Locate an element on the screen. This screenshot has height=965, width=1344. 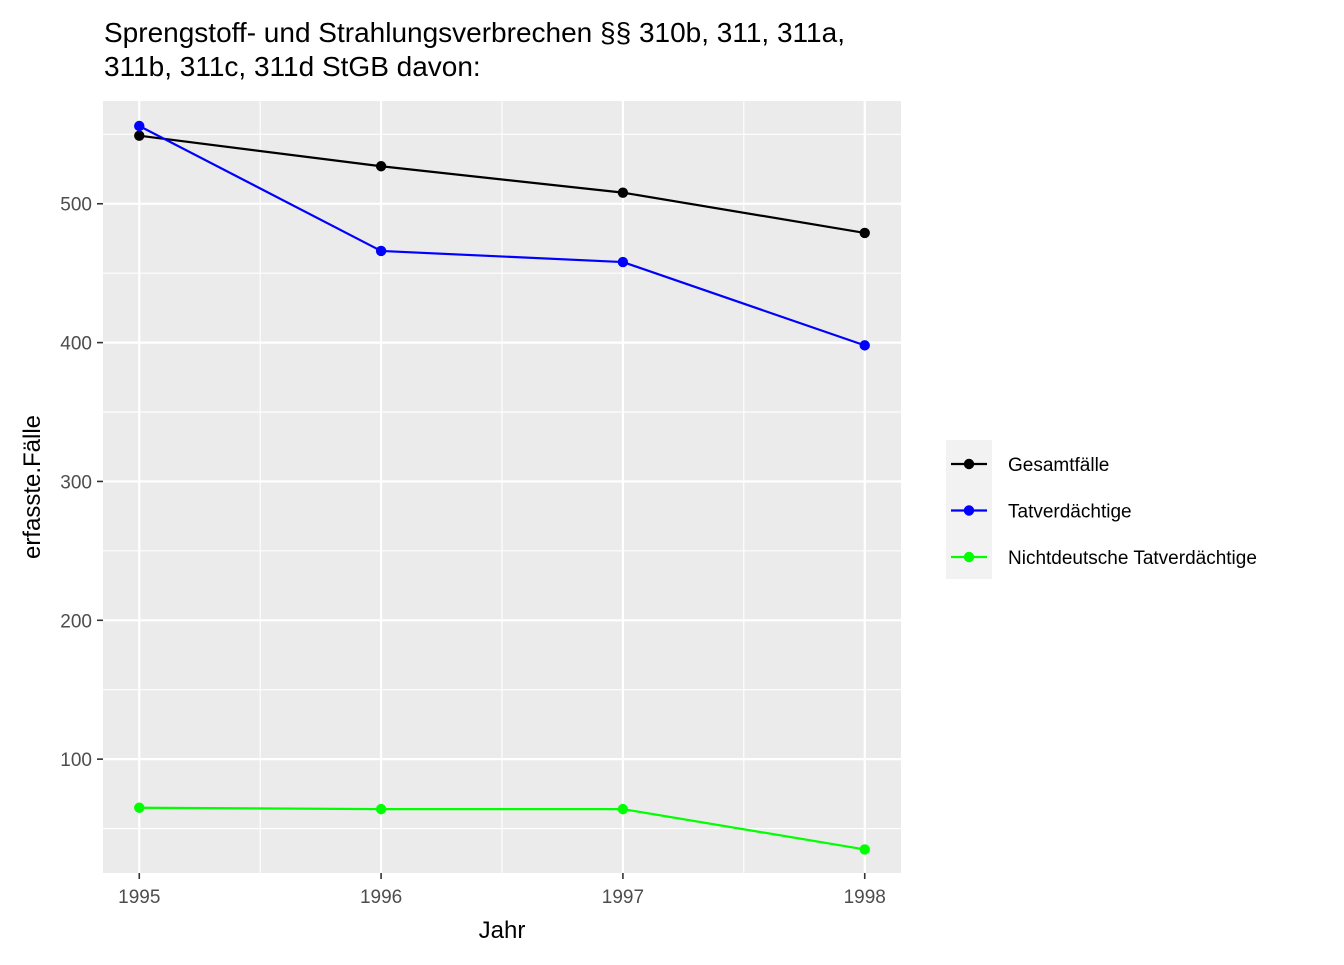
y-tick-label: 500 is located at coordinates (76, 205).